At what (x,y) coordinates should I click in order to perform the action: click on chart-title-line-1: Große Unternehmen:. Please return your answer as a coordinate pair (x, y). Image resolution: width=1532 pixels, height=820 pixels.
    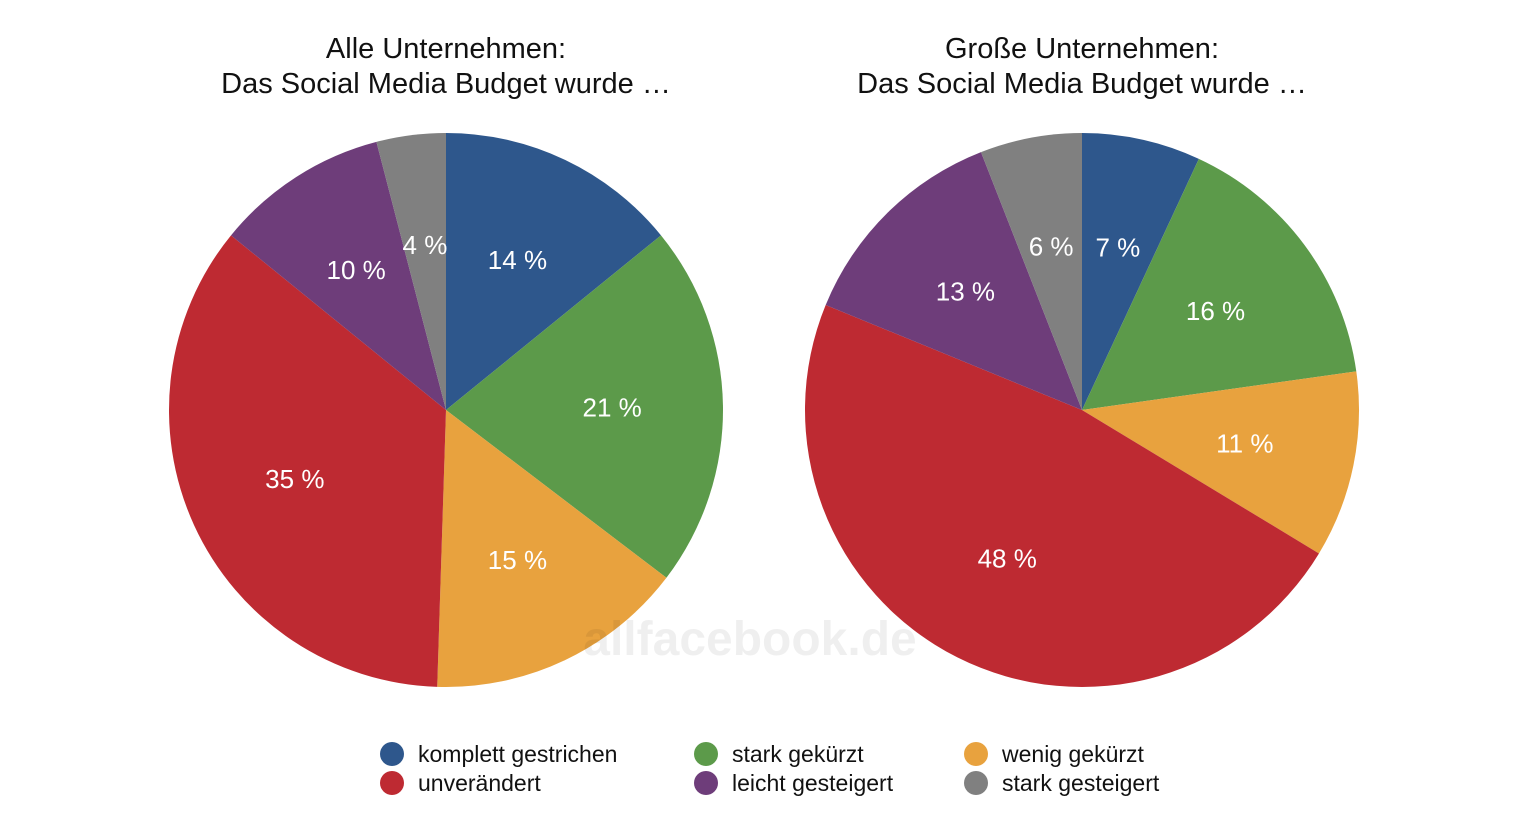
    Looking at the image, I should click on (1081, 49).